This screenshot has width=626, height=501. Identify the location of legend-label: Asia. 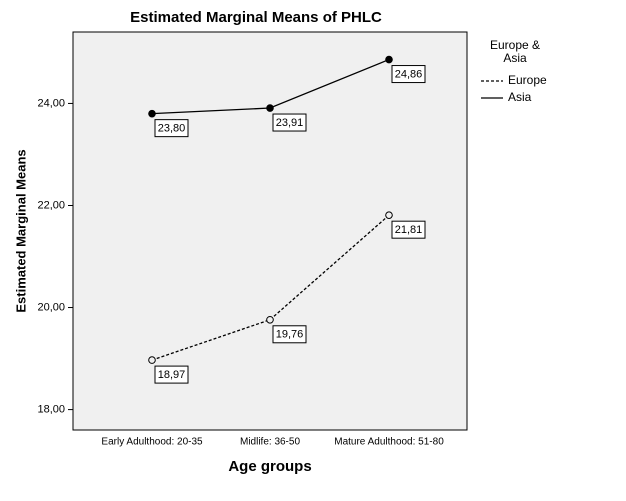
(520, 97).